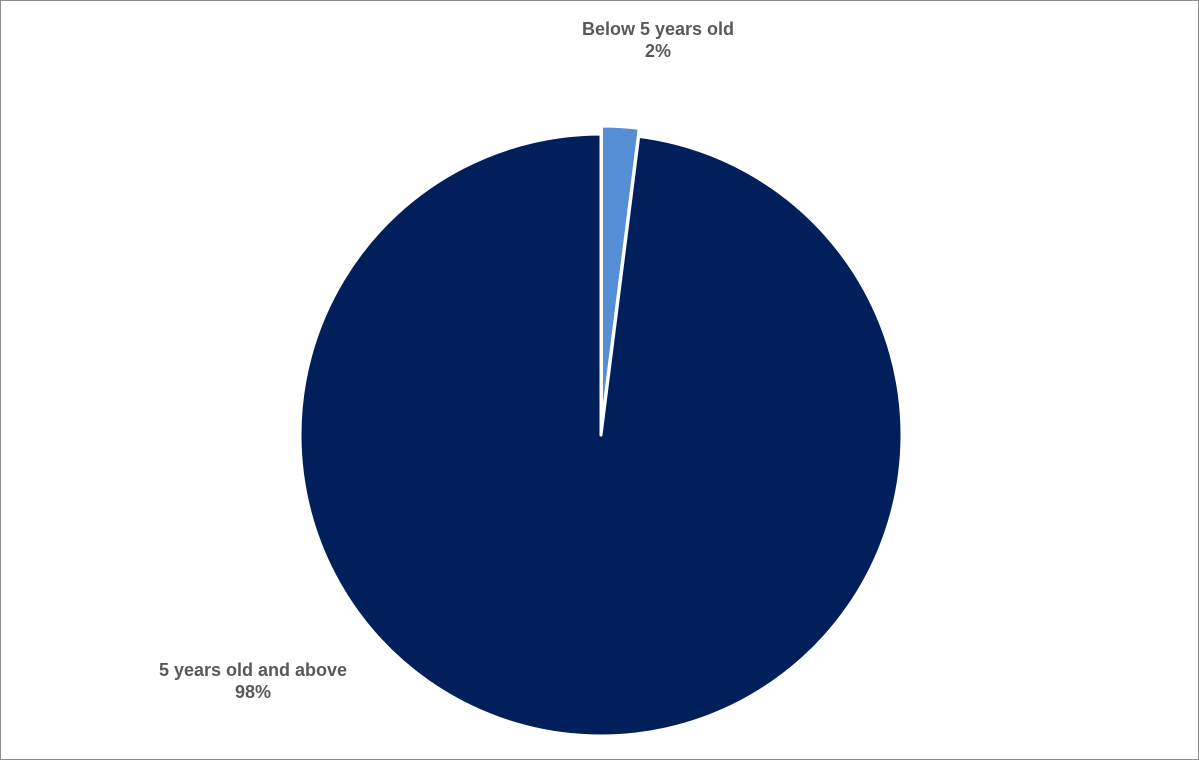 This screenshot has height=760, width=1199. Describe the element at coordinates (658, 40) in the screenshot. I see `data-label-below-5: Below 5 years old 2%` at that location.